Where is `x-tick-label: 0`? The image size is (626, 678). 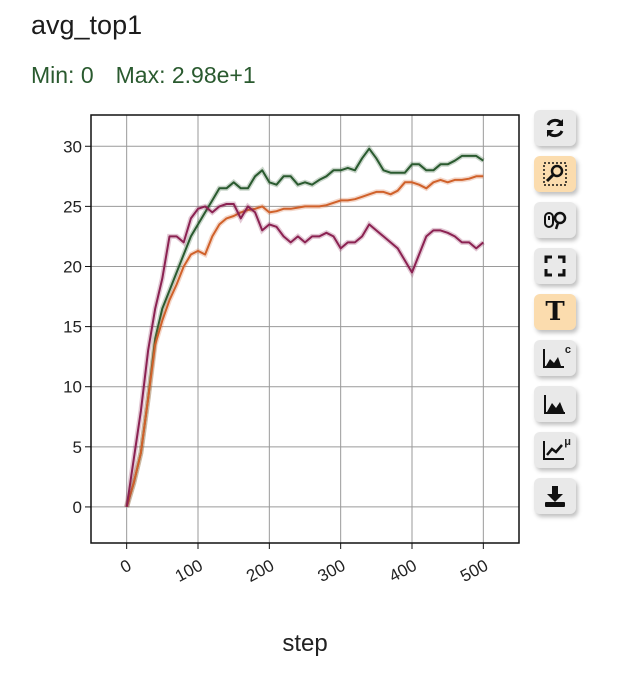
x-tick-label: 0 is located at coordinates (125, 566).